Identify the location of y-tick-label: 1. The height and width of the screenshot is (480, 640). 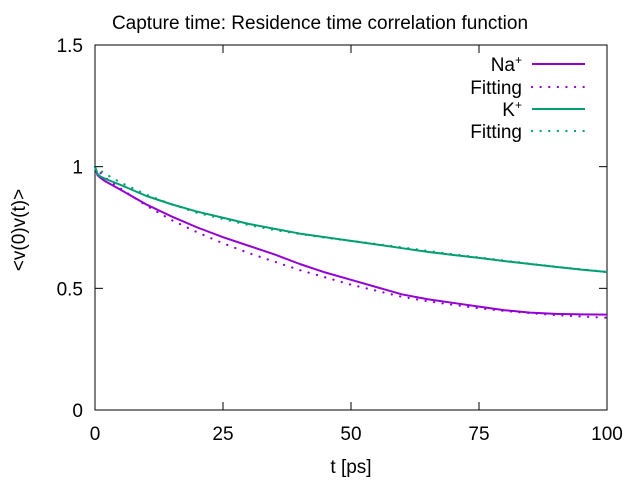
(77, 168).